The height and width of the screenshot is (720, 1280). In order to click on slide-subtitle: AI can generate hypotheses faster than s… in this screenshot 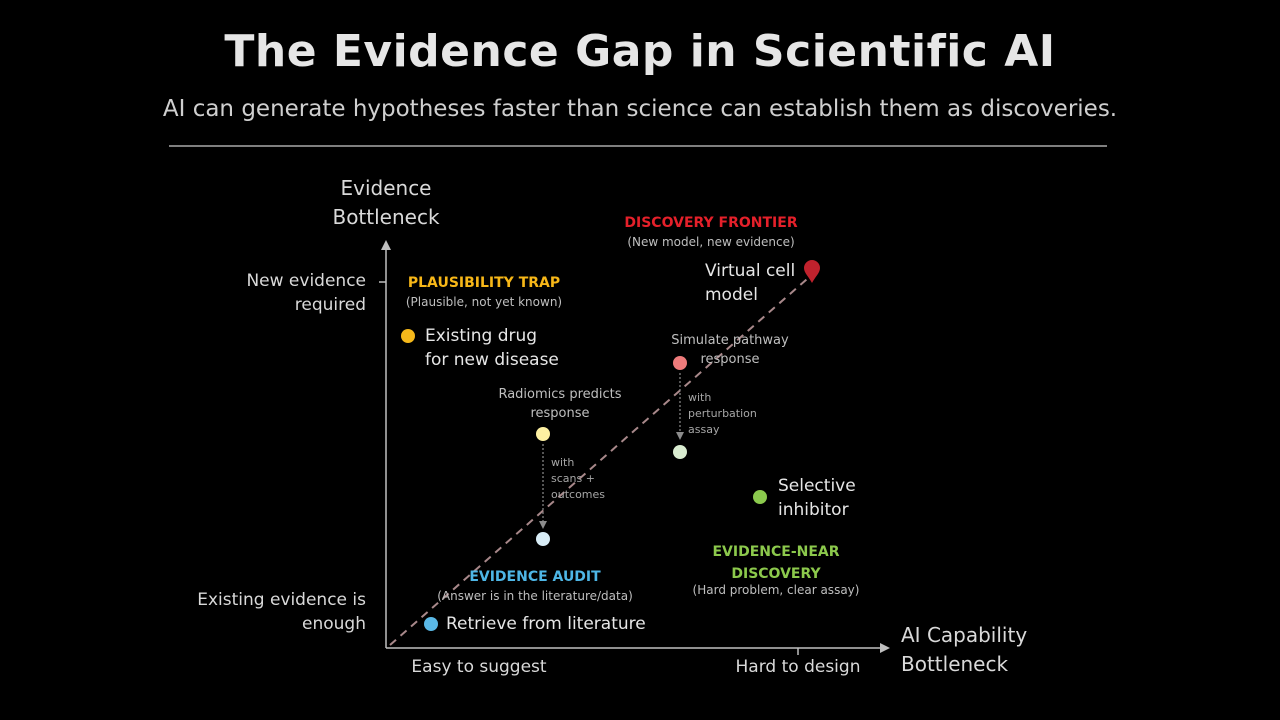, I will do `click(640, 109)`.